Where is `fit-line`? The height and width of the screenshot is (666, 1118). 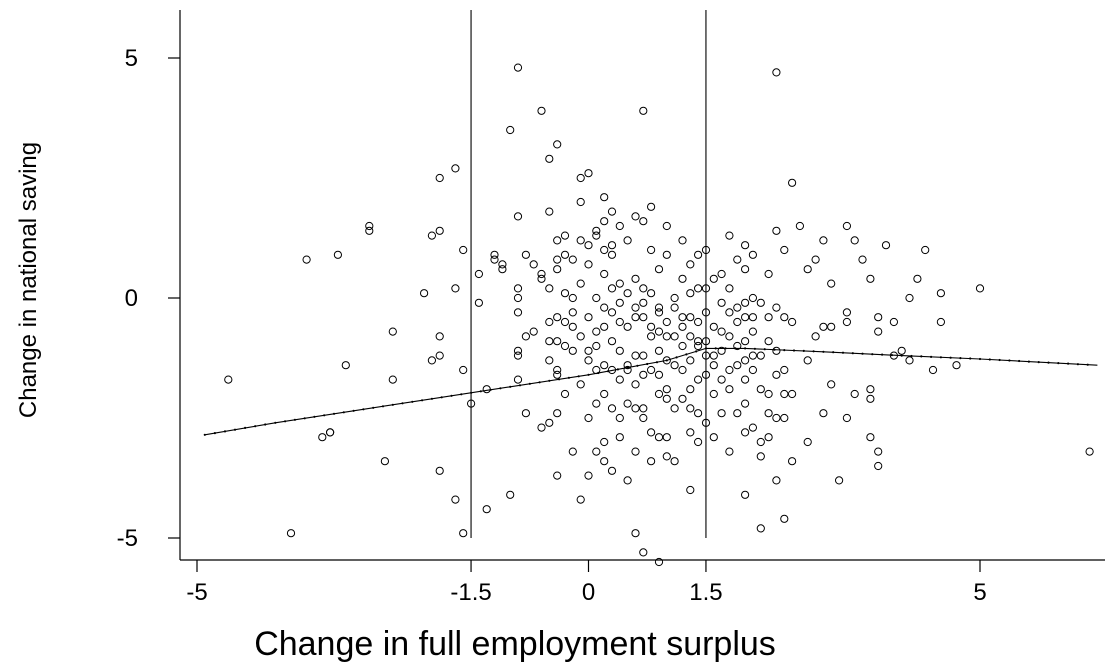 fit-line is located at coordinates (651, 391).